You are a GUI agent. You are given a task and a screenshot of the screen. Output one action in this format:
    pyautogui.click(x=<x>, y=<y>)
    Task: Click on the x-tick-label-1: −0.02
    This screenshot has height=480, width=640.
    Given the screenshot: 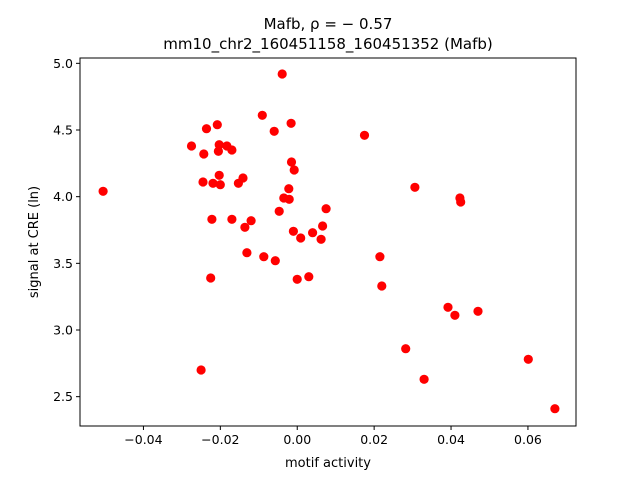 What is the action you would take?
    pyautogui.click(x=220, y=439)
    